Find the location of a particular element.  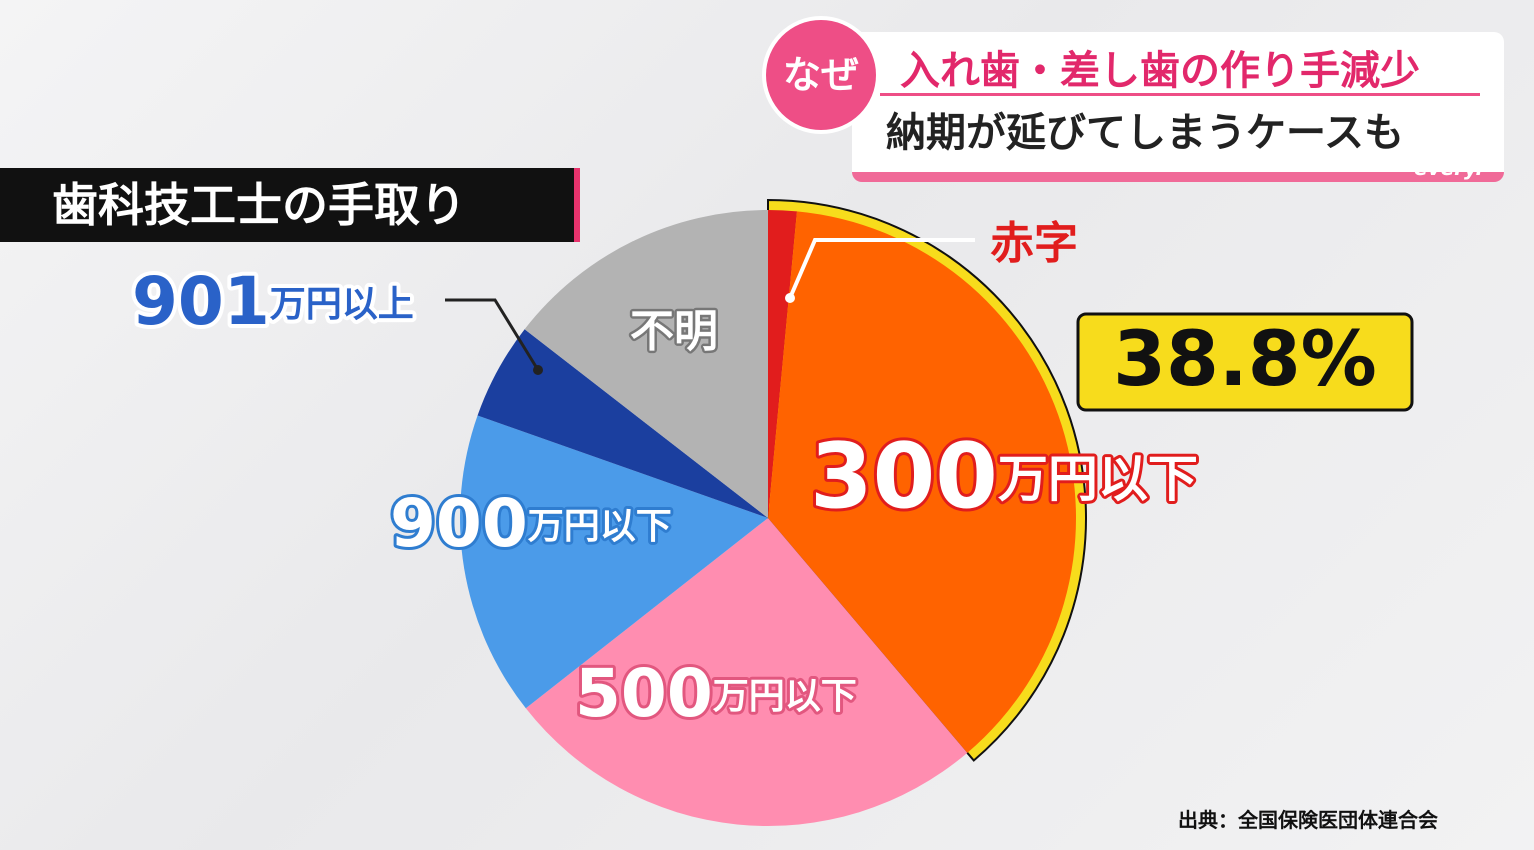

slice-label: 901万円以上 is located at coordinates (273, 301).